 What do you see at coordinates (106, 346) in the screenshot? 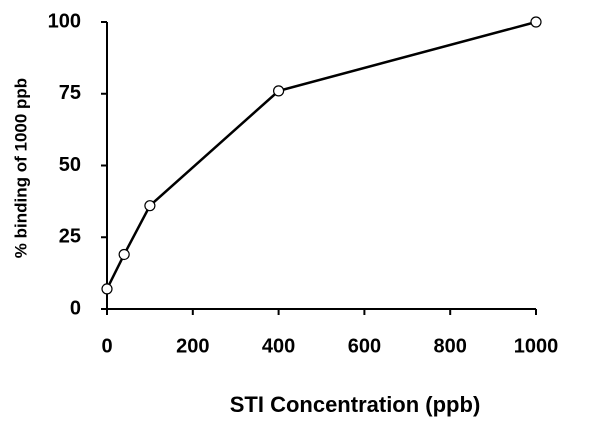
I see `x-tick-label: 0` at bounding box center [106, 346].